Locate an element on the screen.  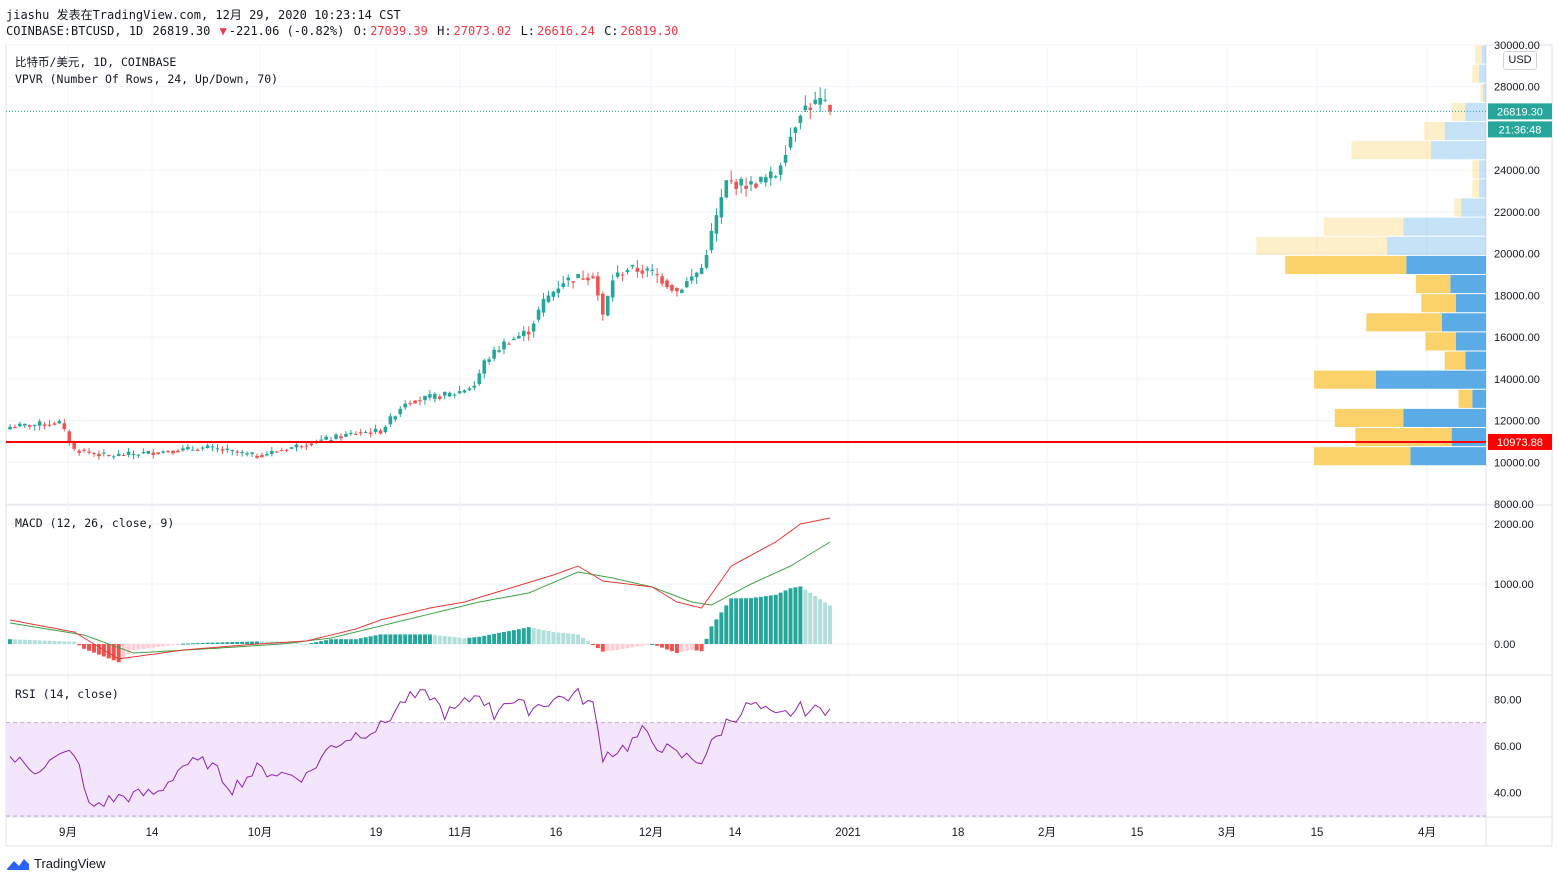
close-label: C: is located at coordinates (611, 31).